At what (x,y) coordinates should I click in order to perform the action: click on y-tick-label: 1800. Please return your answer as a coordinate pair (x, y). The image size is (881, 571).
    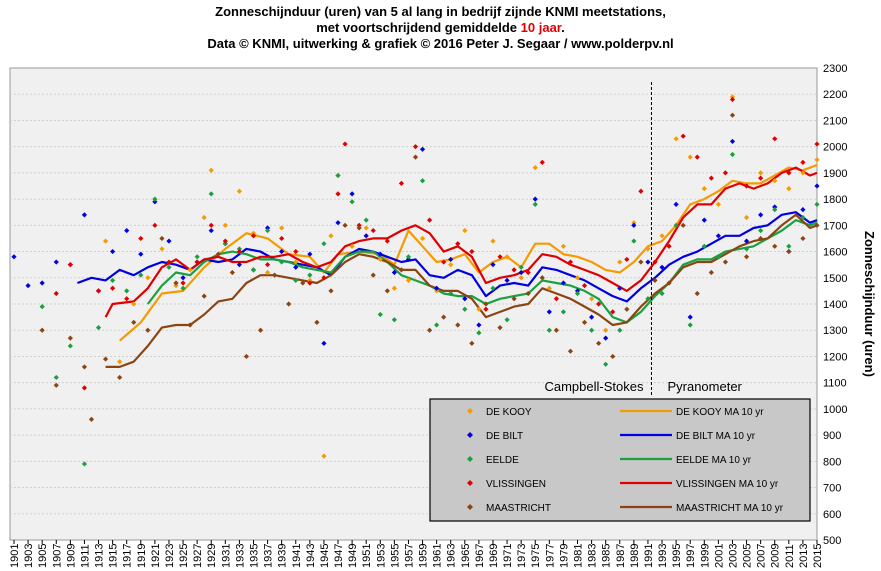
    Looking at the image, I should click on (835, 200).